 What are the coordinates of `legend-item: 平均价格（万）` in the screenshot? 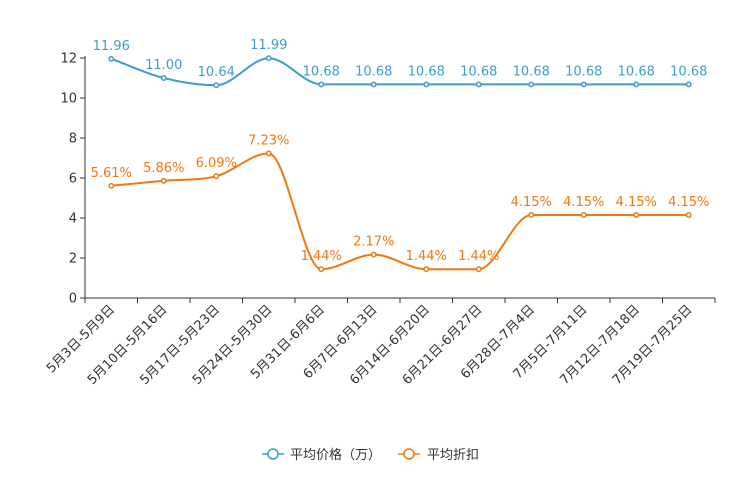 It's located at (321, 455).